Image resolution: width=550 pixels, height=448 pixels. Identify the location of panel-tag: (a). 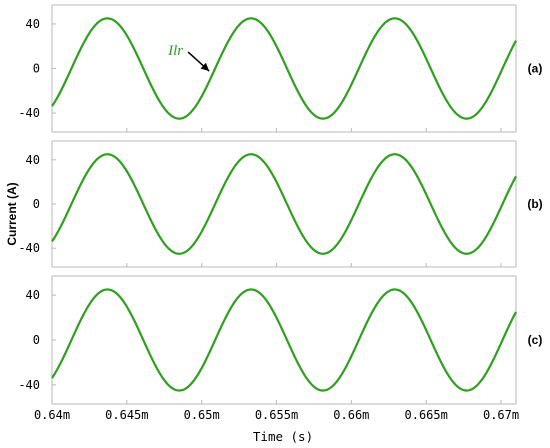
(535, 69).